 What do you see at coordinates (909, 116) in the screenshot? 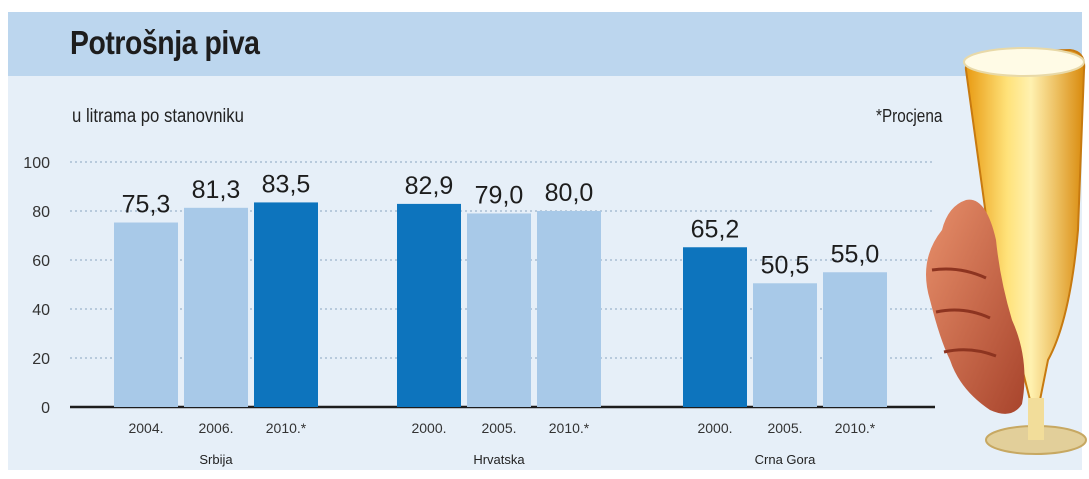
I see `estimate-note: *Procjena` at bounding box center [909, 116].